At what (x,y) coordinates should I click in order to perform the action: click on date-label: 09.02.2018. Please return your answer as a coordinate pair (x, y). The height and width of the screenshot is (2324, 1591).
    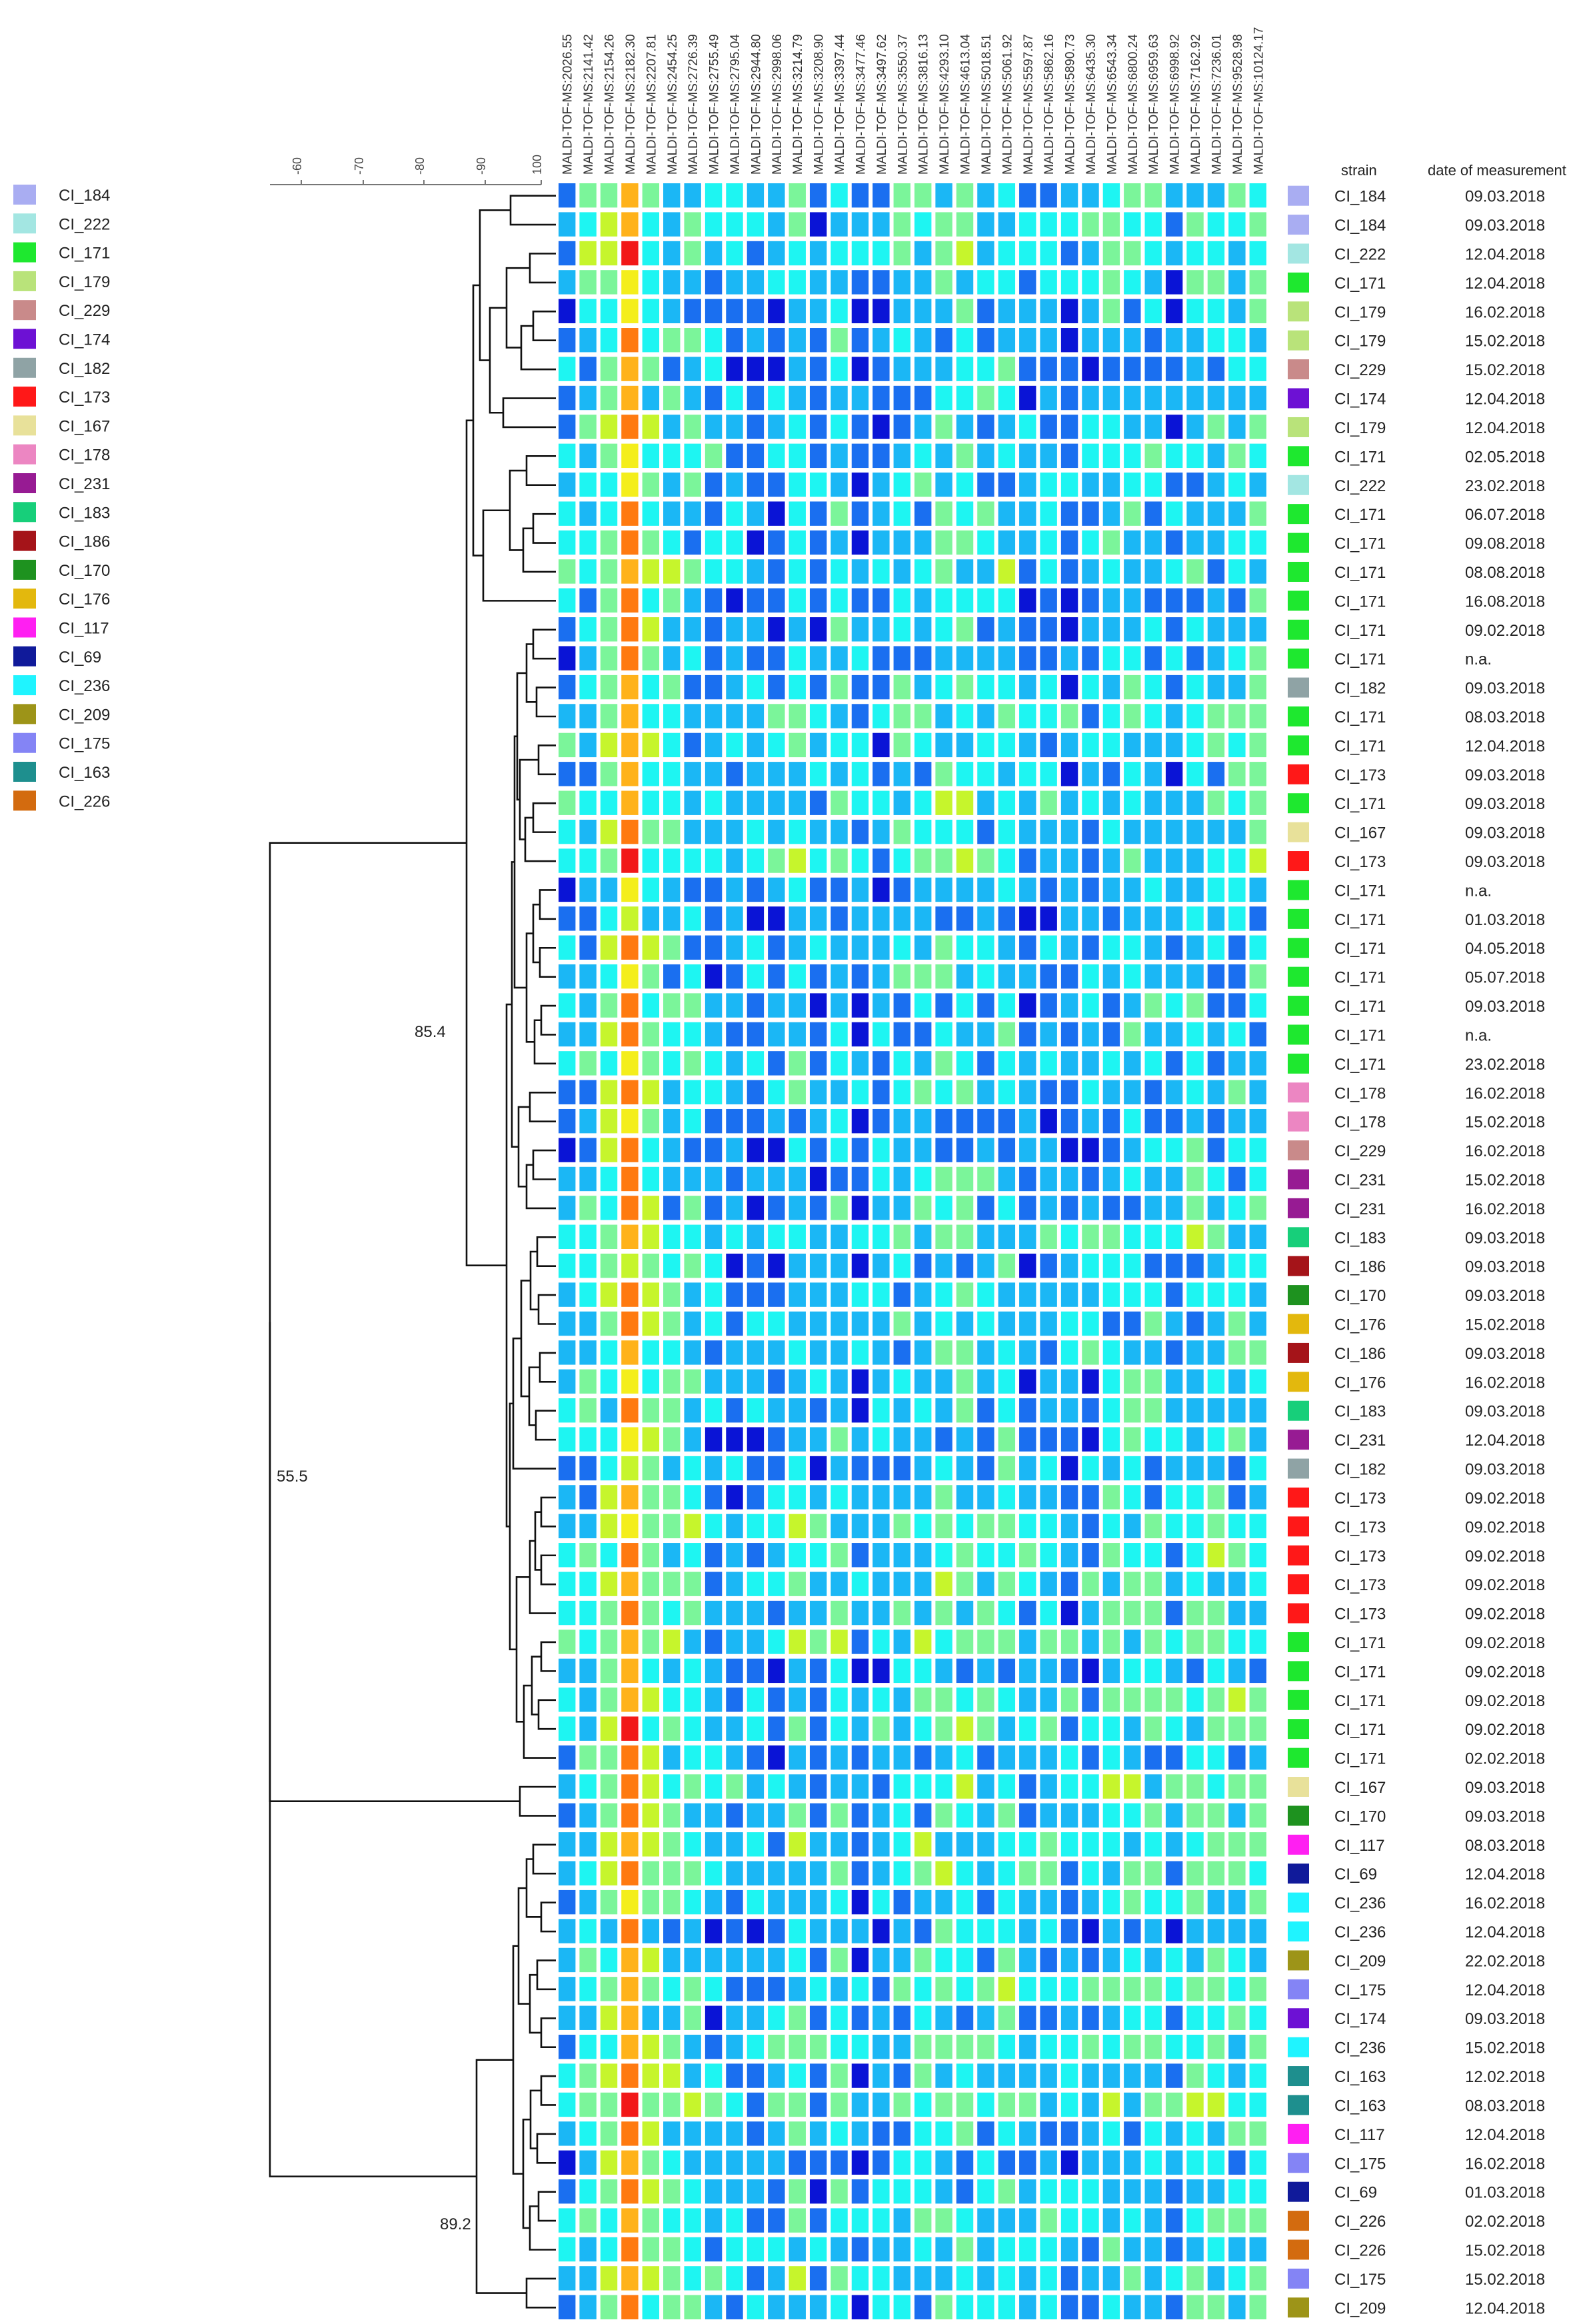
    Looking at the image, I should click on (1505, 1672).